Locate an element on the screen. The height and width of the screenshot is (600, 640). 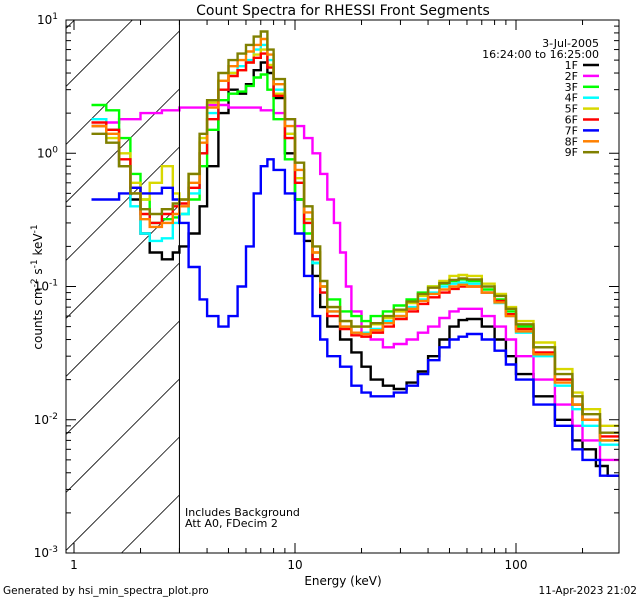
footer-generated-by: Generated by hsi_min_spectra_plot.pro is located at coordinates (106, 591).